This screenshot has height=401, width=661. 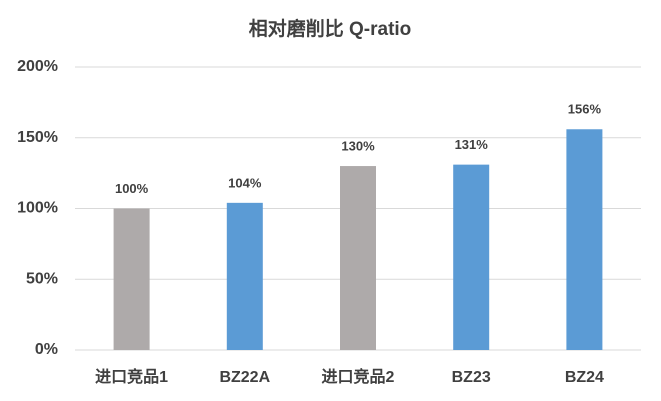 What do you see at coordinates (37, 208) in the screenshot?
I see `y-tick-label: 100%` at bounding box center [37, 208].